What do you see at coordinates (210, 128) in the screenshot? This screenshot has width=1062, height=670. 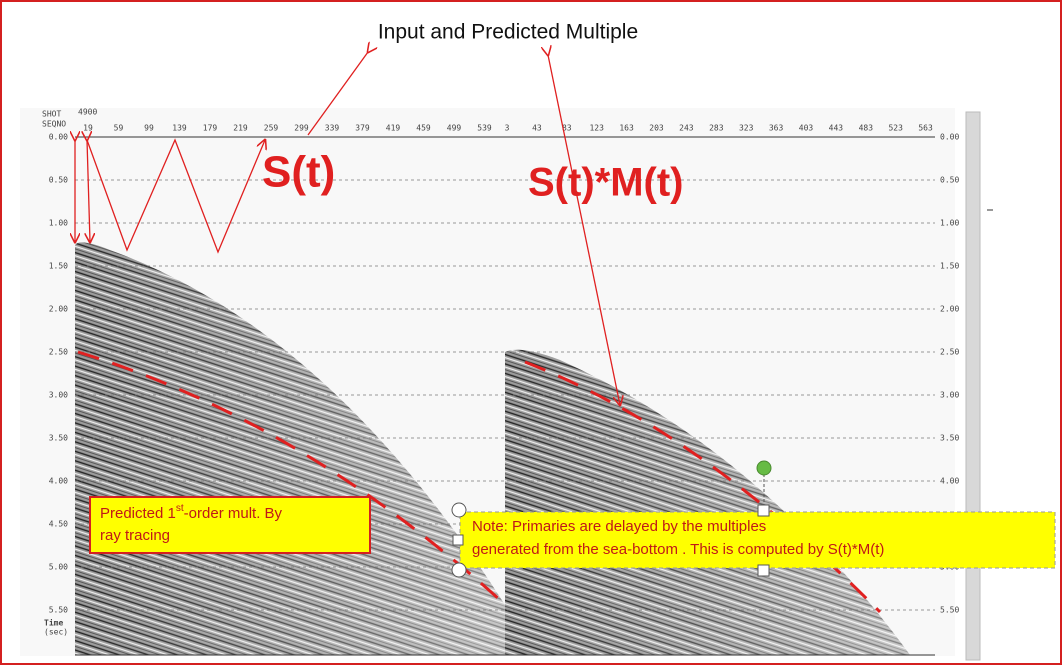 I see `trace-label: 179` at bounding box center [210, 128].